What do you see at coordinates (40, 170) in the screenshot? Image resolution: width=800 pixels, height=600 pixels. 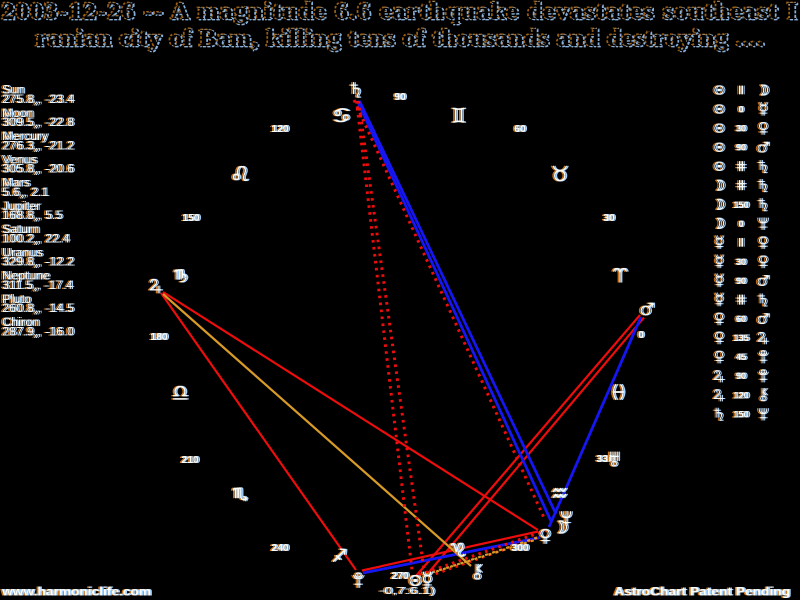 I see `svg-text: 305.8x, -20.6` at bounding box center [40, 170].